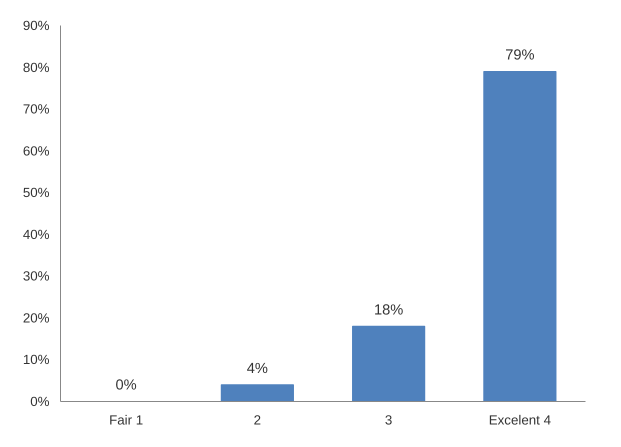 This screenshot has width=621, height=447. What do you see at coordinates (257, 368) in the screenshot?
I see `data-label: 4%` at bounding box center [257, 368].